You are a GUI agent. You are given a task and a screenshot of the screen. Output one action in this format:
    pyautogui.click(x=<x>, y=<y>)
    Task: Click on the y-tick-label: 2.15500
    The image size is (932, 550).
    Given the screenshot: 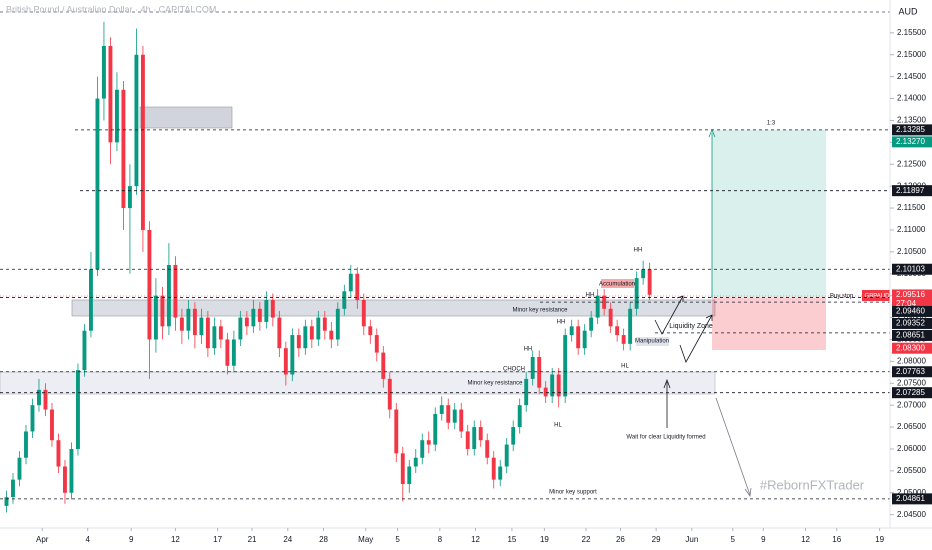 What is the action you would take?
    pyautogui.click(x=911, y=32)
    